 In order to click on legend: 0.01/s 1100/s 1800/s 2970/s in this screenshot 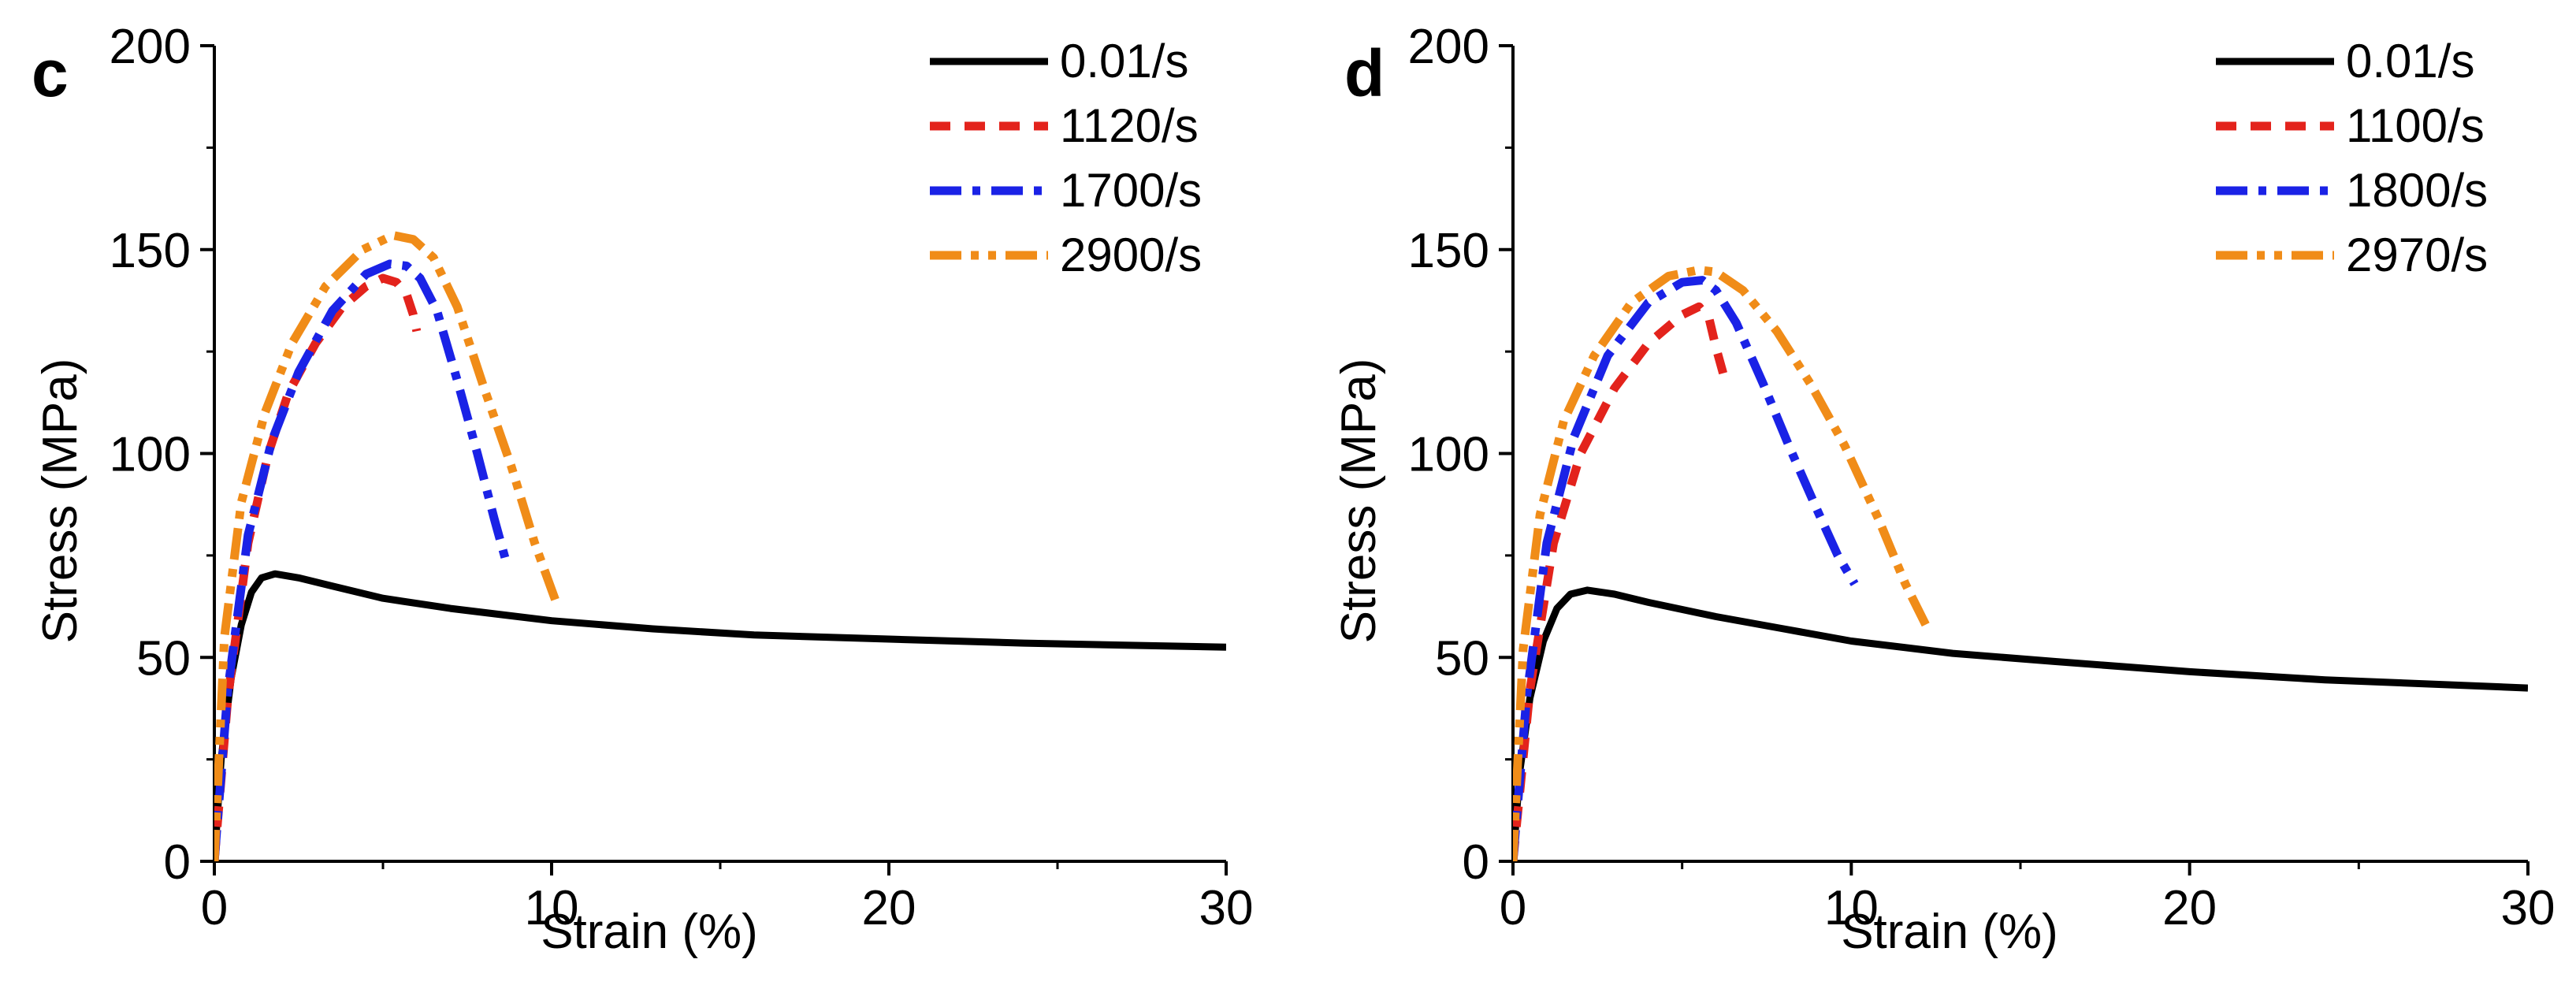, I will do `click(2352, 158)`.